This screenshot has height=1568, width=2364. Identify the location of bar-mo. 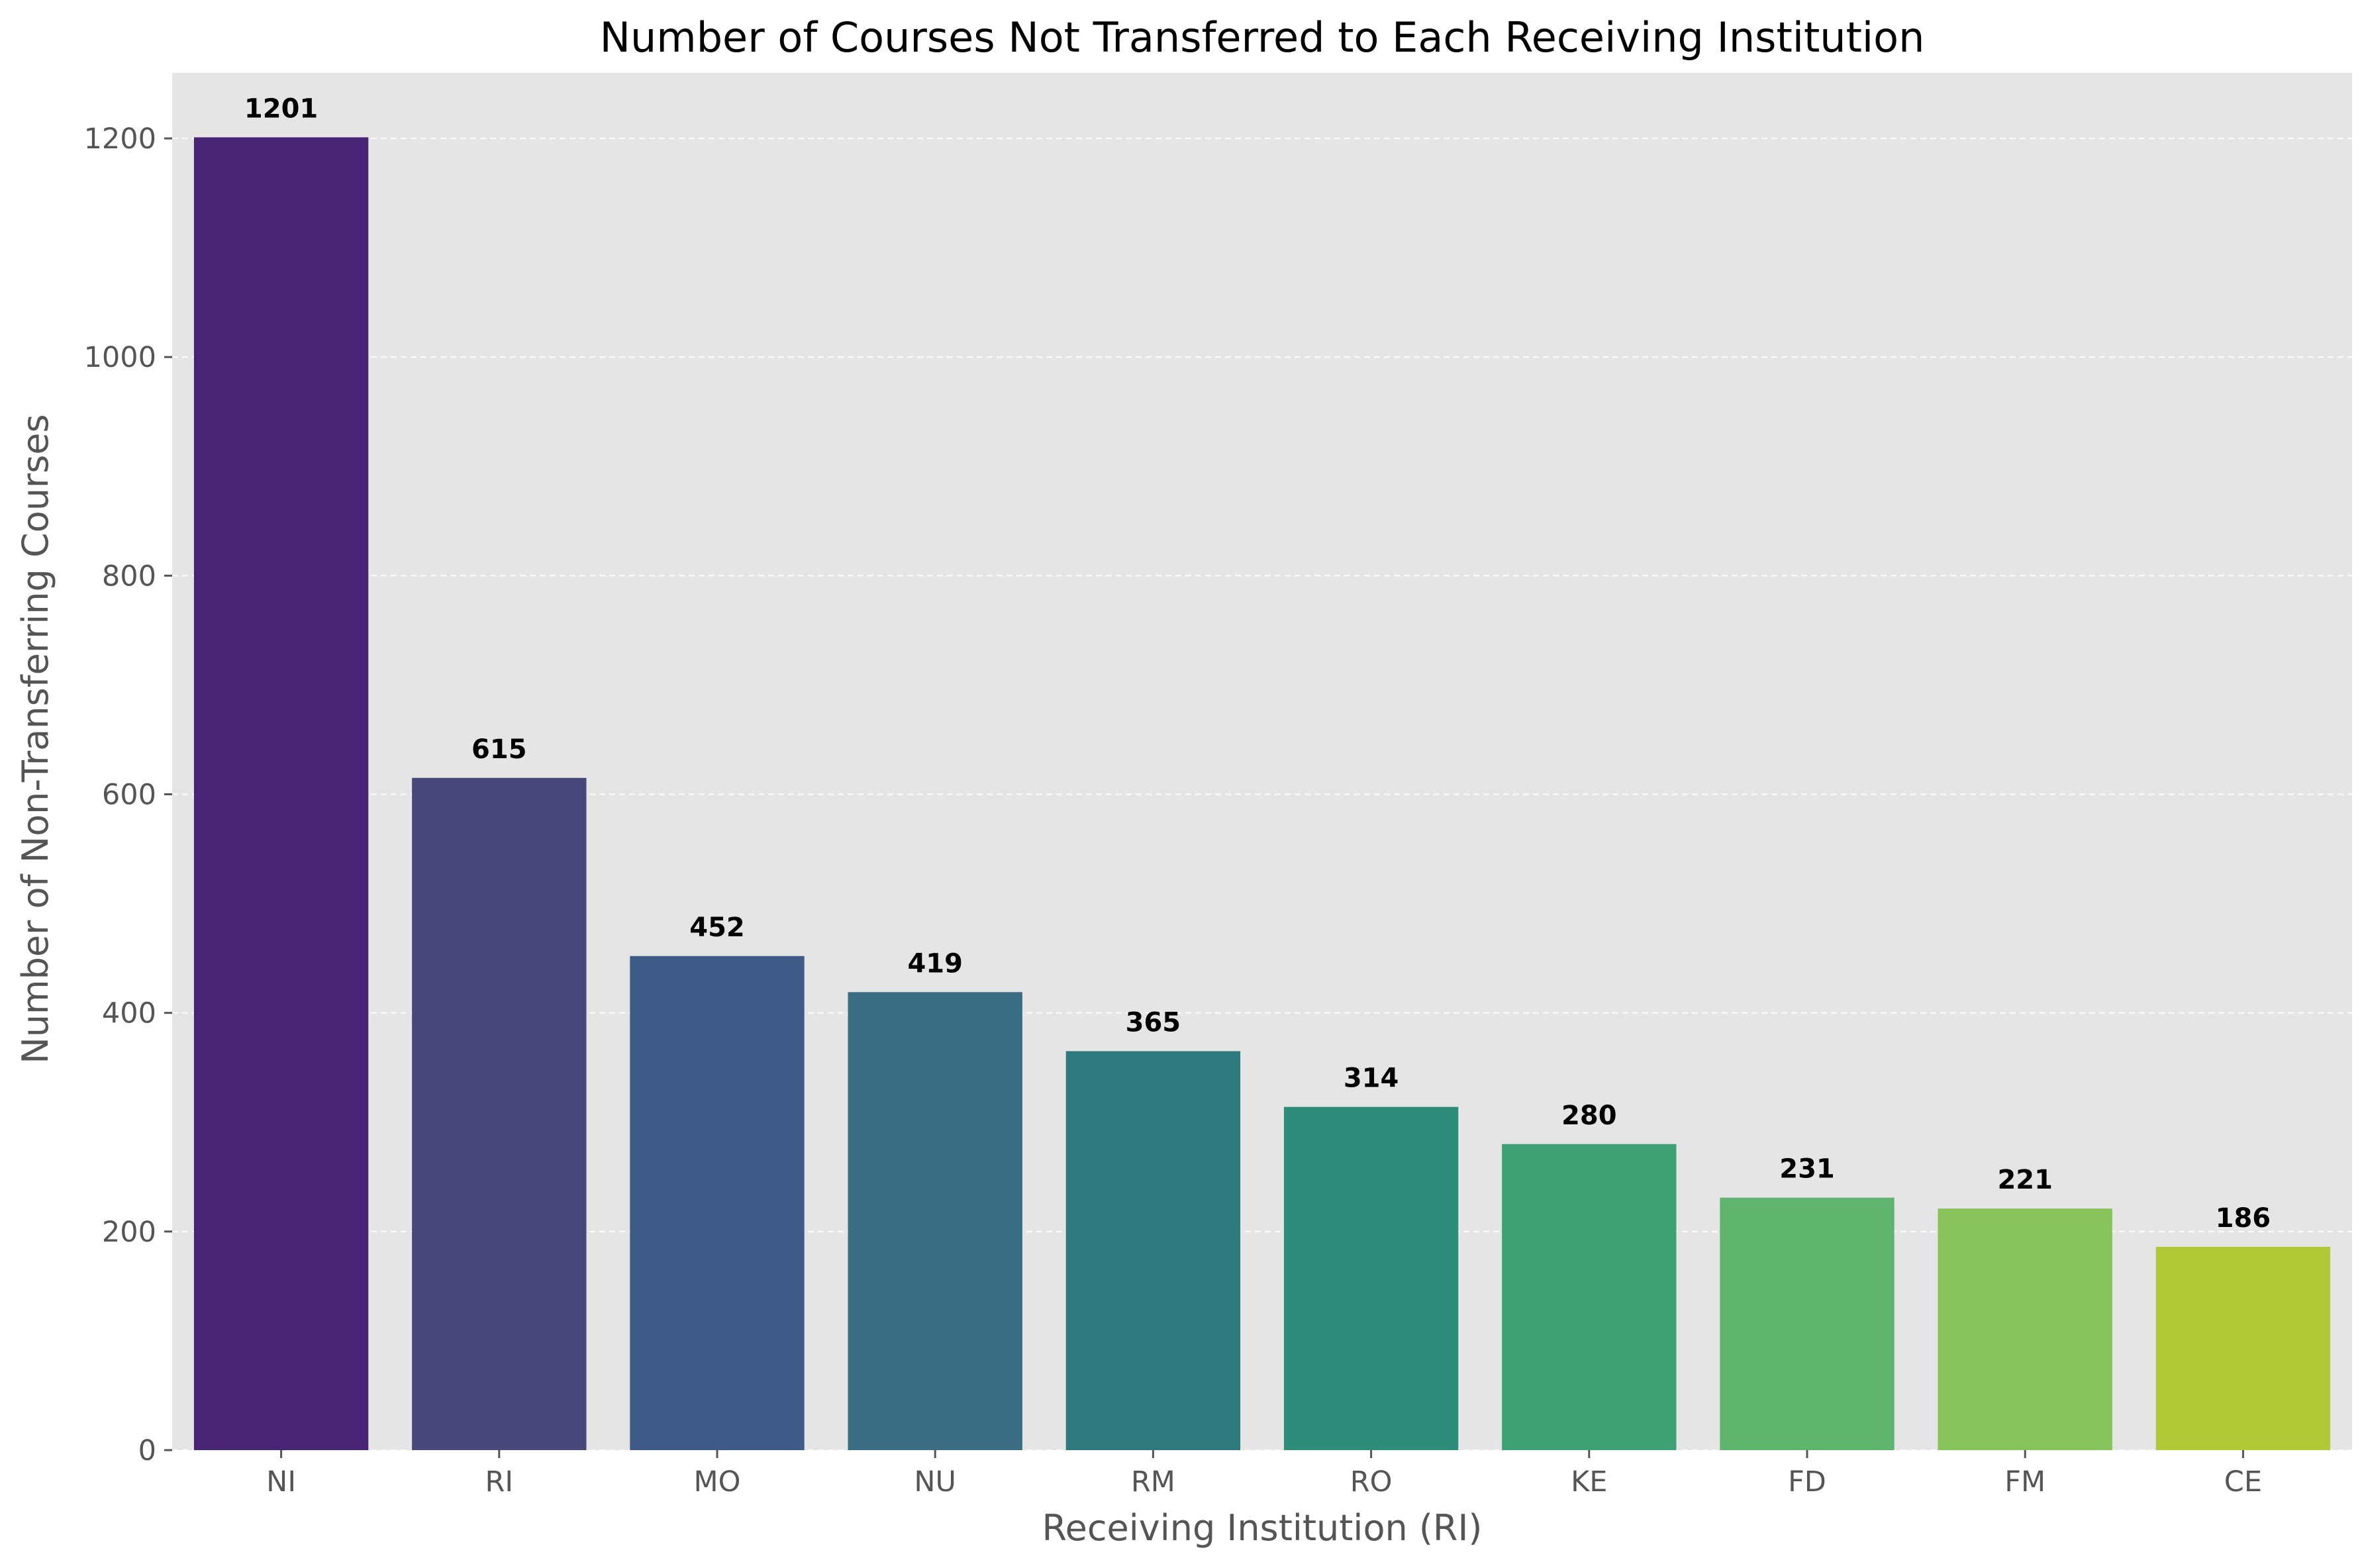
(717, 1203).